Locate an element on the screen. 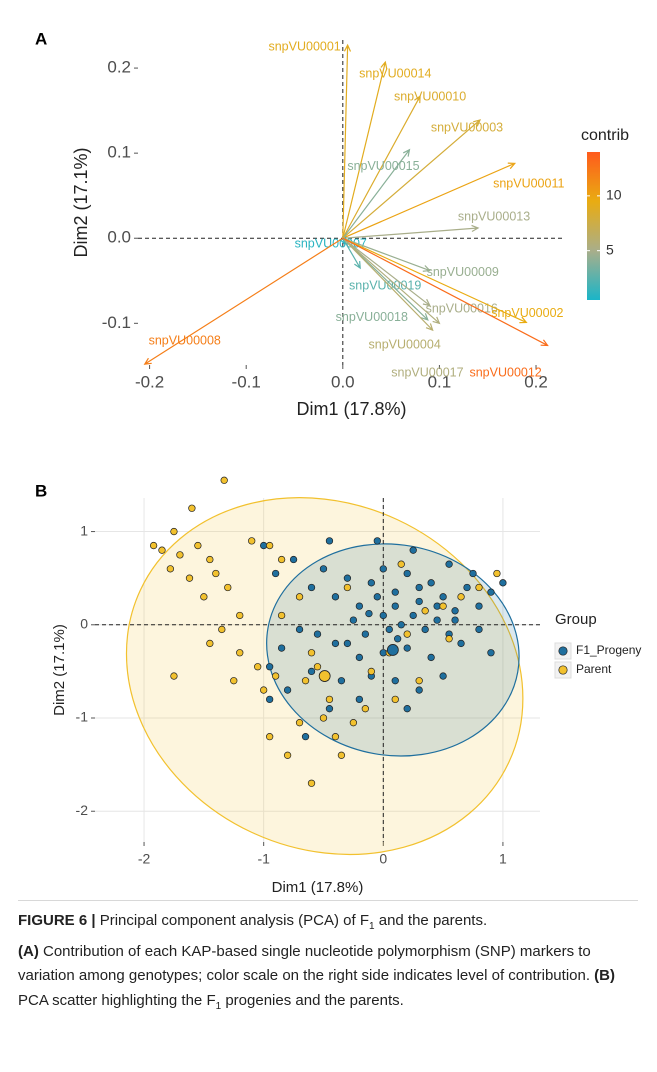  figure-label: FIGURE 6 | is located at coordinates (57, 920).